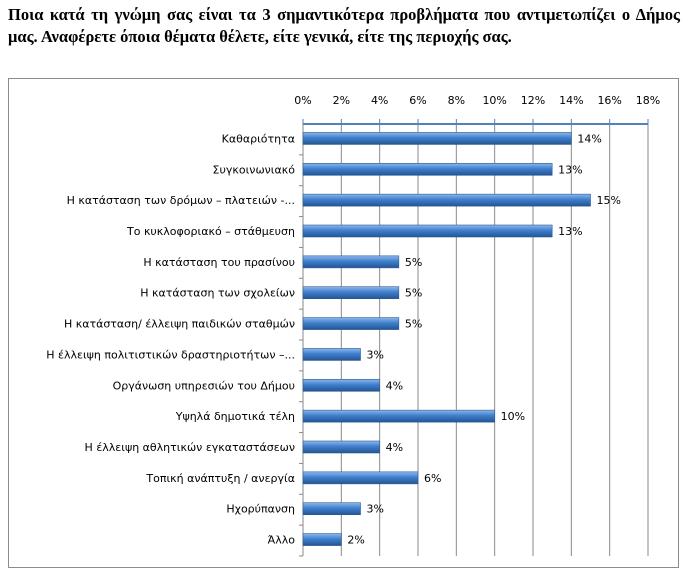 The image size is (692, 580). What do you see at coordinates (210, 231) in the screenshot?
I see `category-label: Το κυκλοφοριακό – στάθμευση` at bounding box center [210, 231].